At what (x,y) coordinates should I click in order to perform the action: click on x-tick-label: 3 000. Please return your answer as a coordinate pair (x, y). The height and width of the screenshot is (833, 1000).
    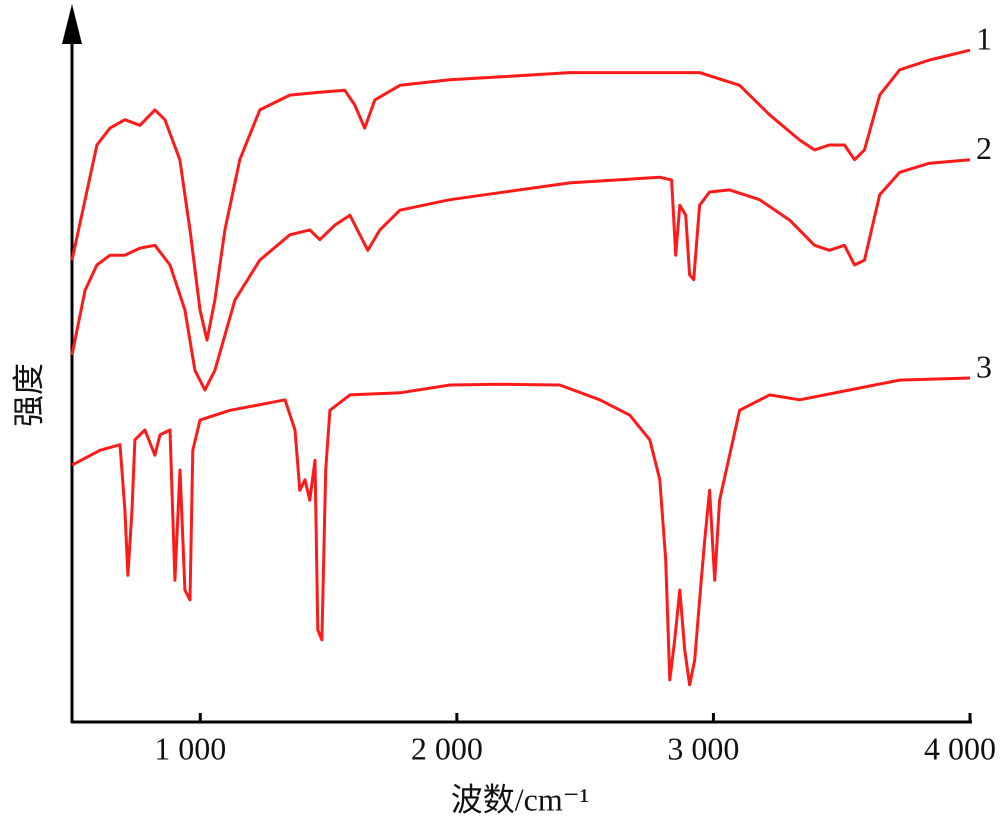
    Looking at the image, I should click on (703, 748).